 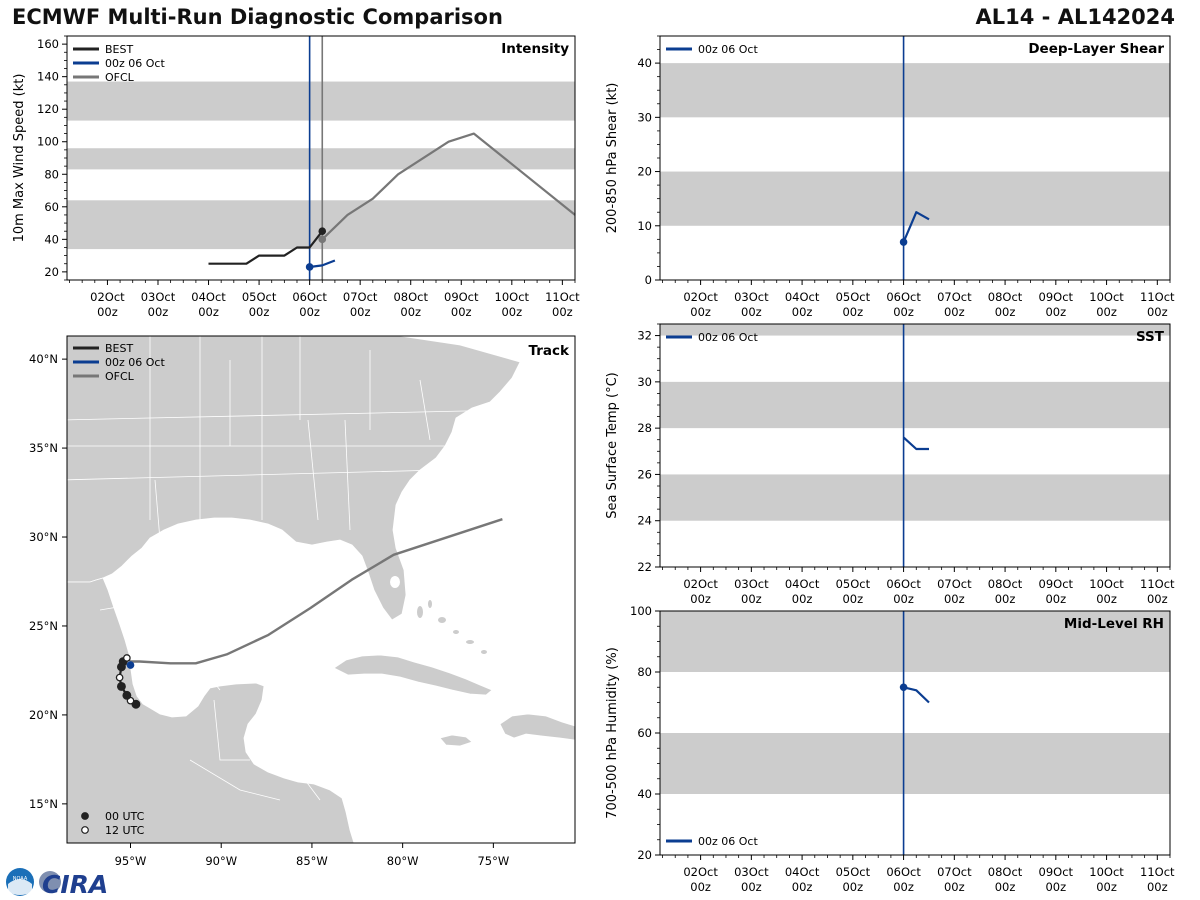 What do you see at coordinates (43, 448) in the screenshot?
I see `lat-tick-label: 35°N` at bounding box center [43, 448].